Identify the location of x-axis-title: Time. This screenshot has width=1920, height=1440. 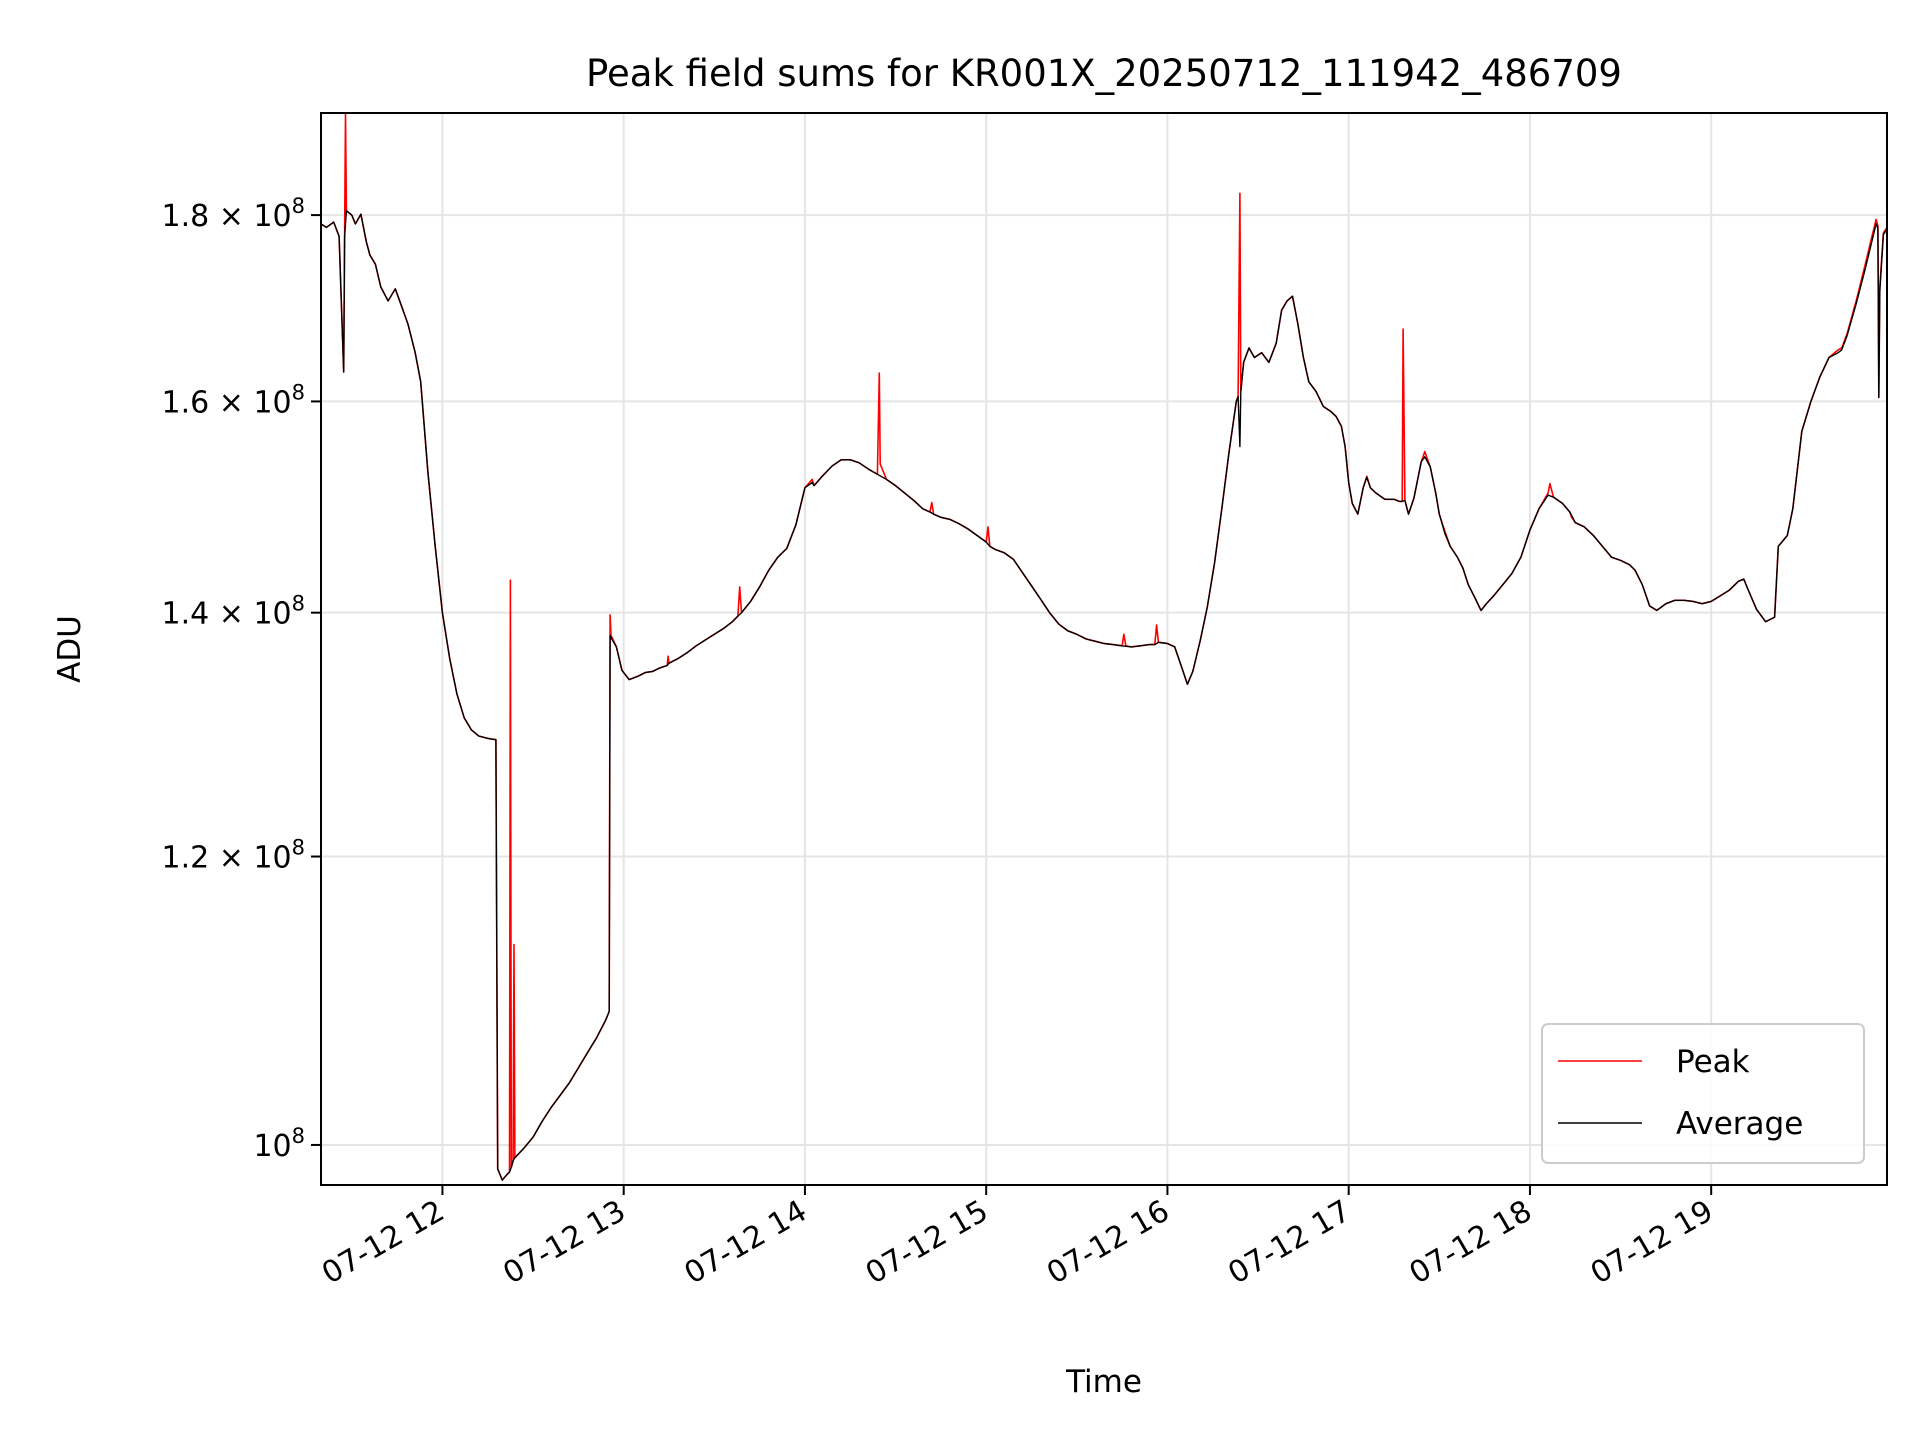
(1103, 1382).